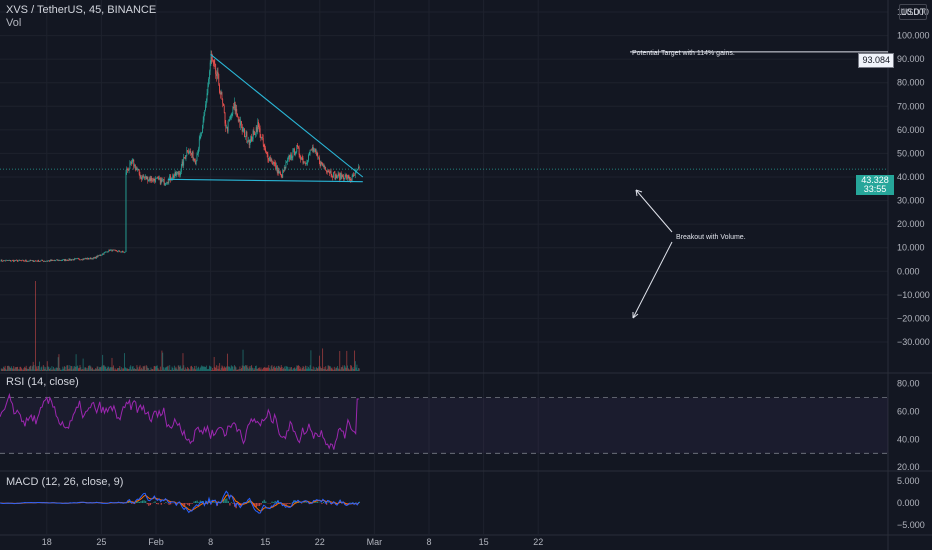 Image resolution: width=932 pixels, height=550 pixels. Describe the element at coordinates (913, 12) in the screenshot. I see `currency-button: USDT` at that location.